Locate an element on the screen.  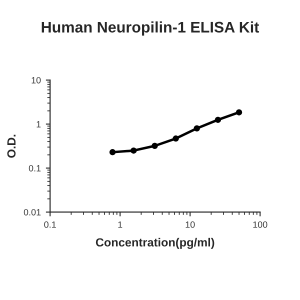
x-tick-label: 1 is located at coordinates (120, 224).